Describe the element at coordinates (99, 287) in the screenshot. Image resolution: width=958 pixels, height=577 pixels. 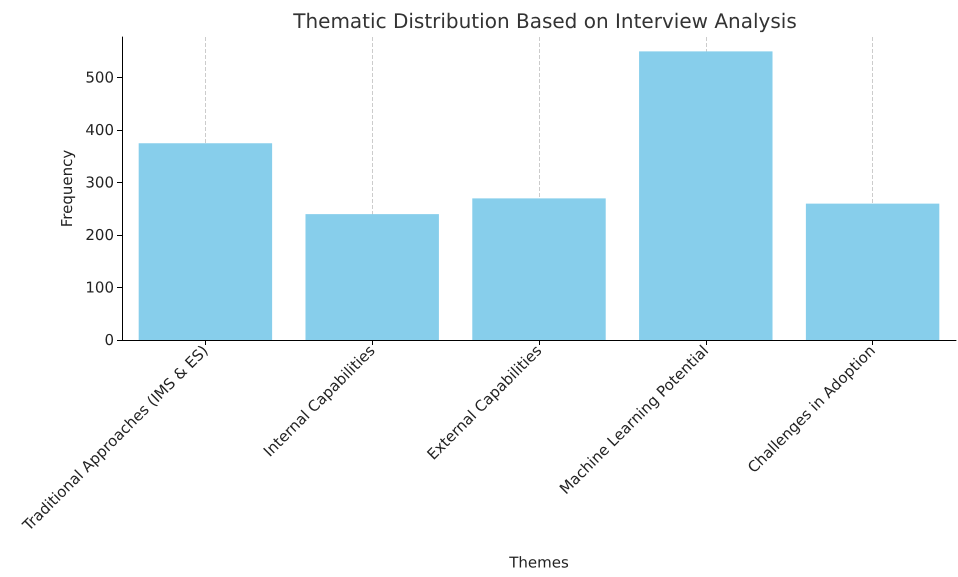
I see `y-tick-label: 100` at that location.